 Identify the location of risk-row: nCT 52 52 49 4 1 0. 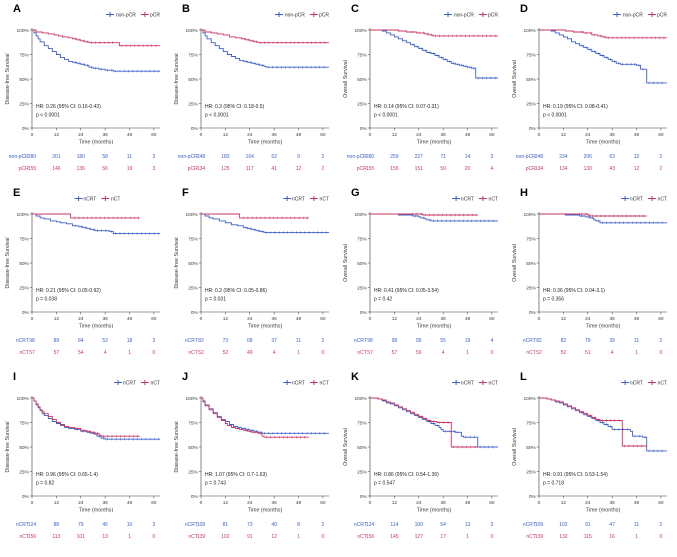
(256, 353).